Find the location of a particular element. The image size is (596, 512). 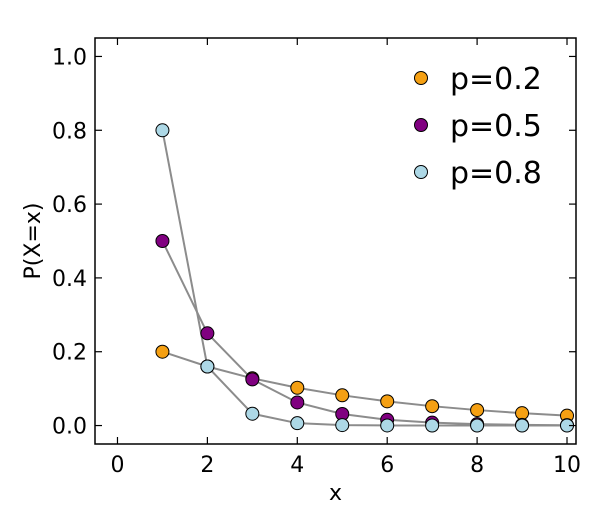

x-tick-label: 6 is located at coordinates (387, 465).